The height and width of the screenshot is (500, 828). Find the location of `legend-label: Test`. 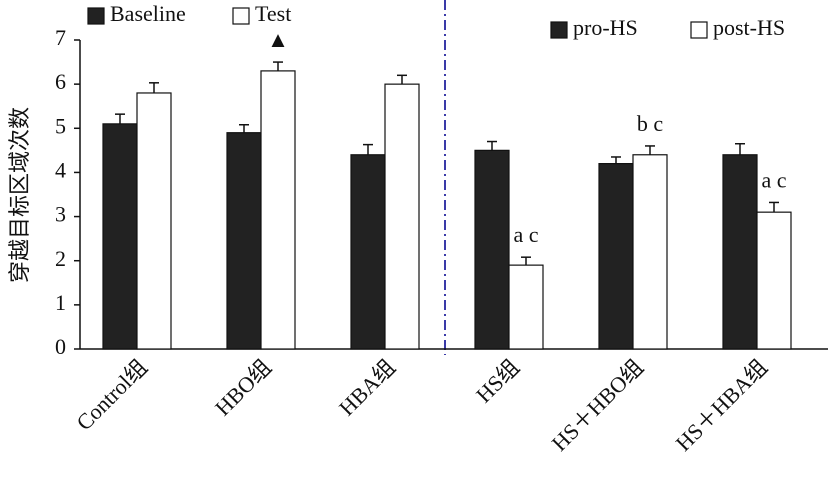

legend-label: Test is located at coordinates (273, 13).